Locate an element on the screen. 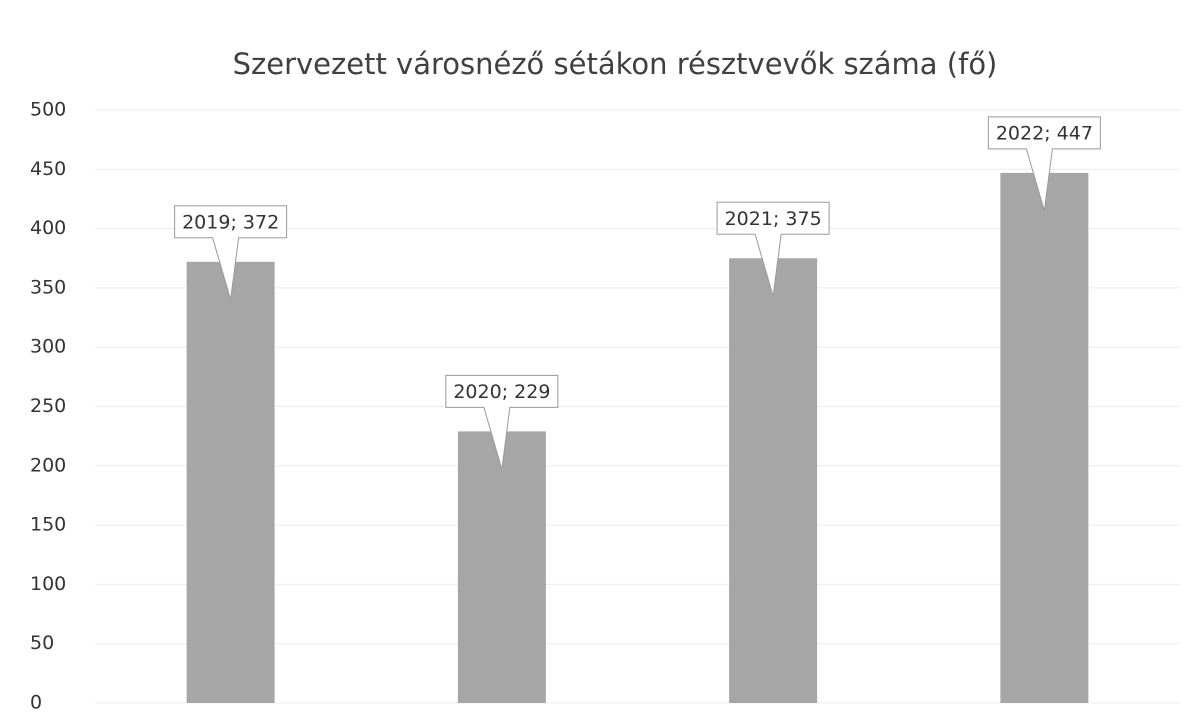 Image resolution: width=1201 pixels, height=724 pixels. y-tick-label: 50 is located at coordinates (42, 643).